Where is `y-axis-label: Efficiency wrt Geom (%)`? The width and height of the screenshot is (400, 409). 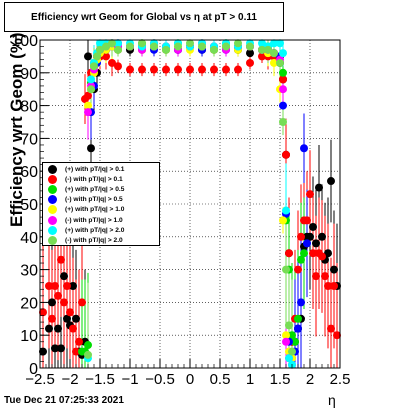 y-axis-label: Efficiency wrt Geom (%) is located at coordinates (16, 129).